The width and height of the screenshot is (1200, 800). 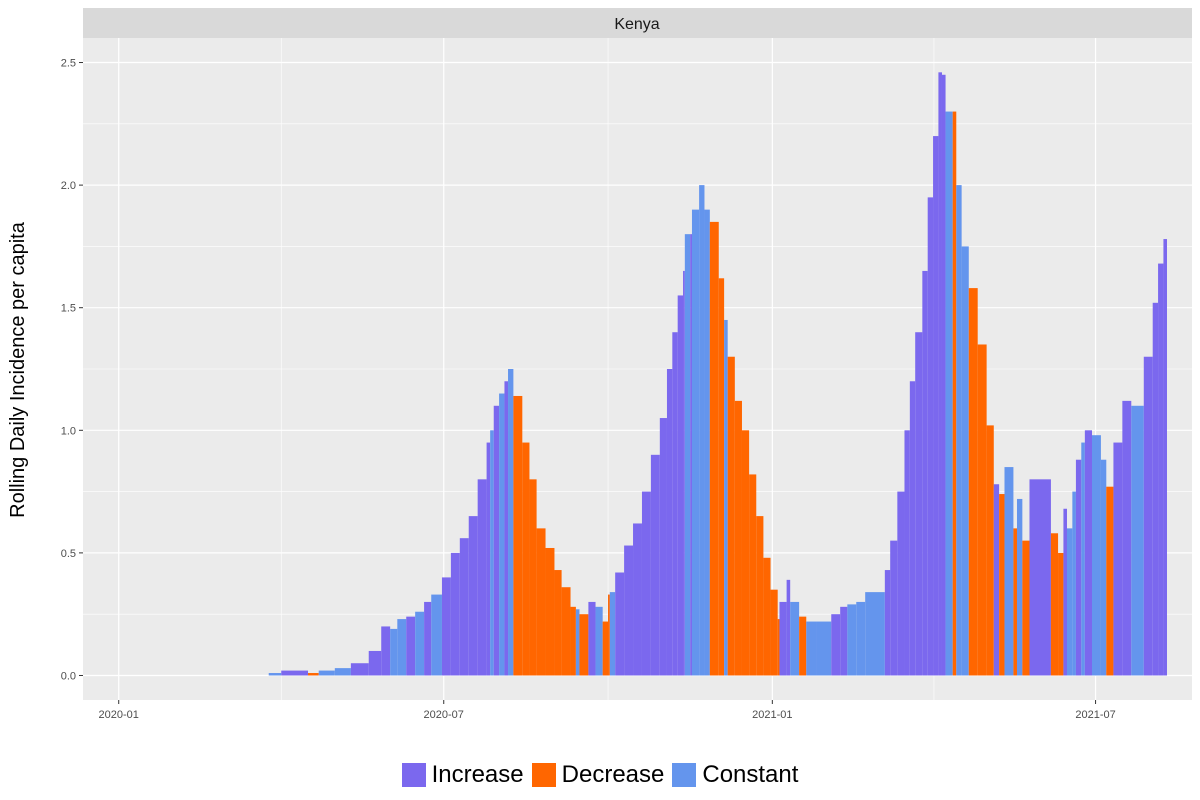 What do you see at coordinates (444, 715) in the screenshot?
I see `x-tick-label: 2020-07` at bounding box center [444, 715].